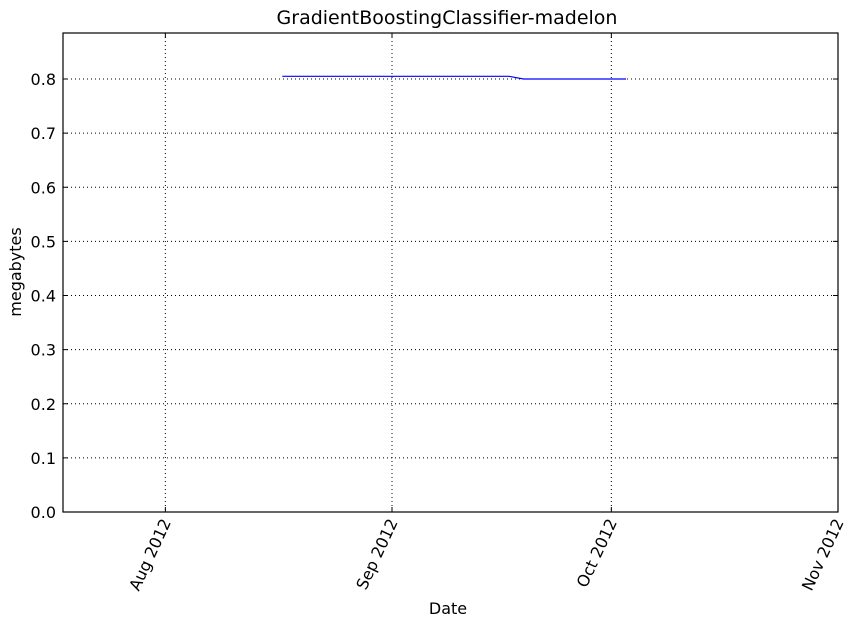 The width and height of the screenshot is (862, 624). Describe the element at coordinates (43, 133) in the screenshot. I see `y-tick-label: 0.7` at that location.